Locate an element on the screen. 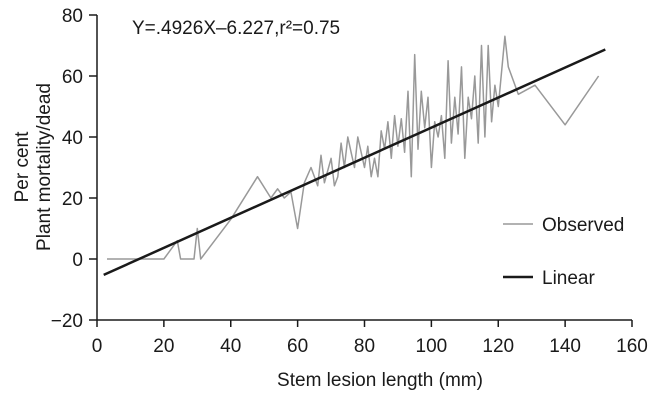  x-tick-label: 60 is located at coordinates (297, 346).